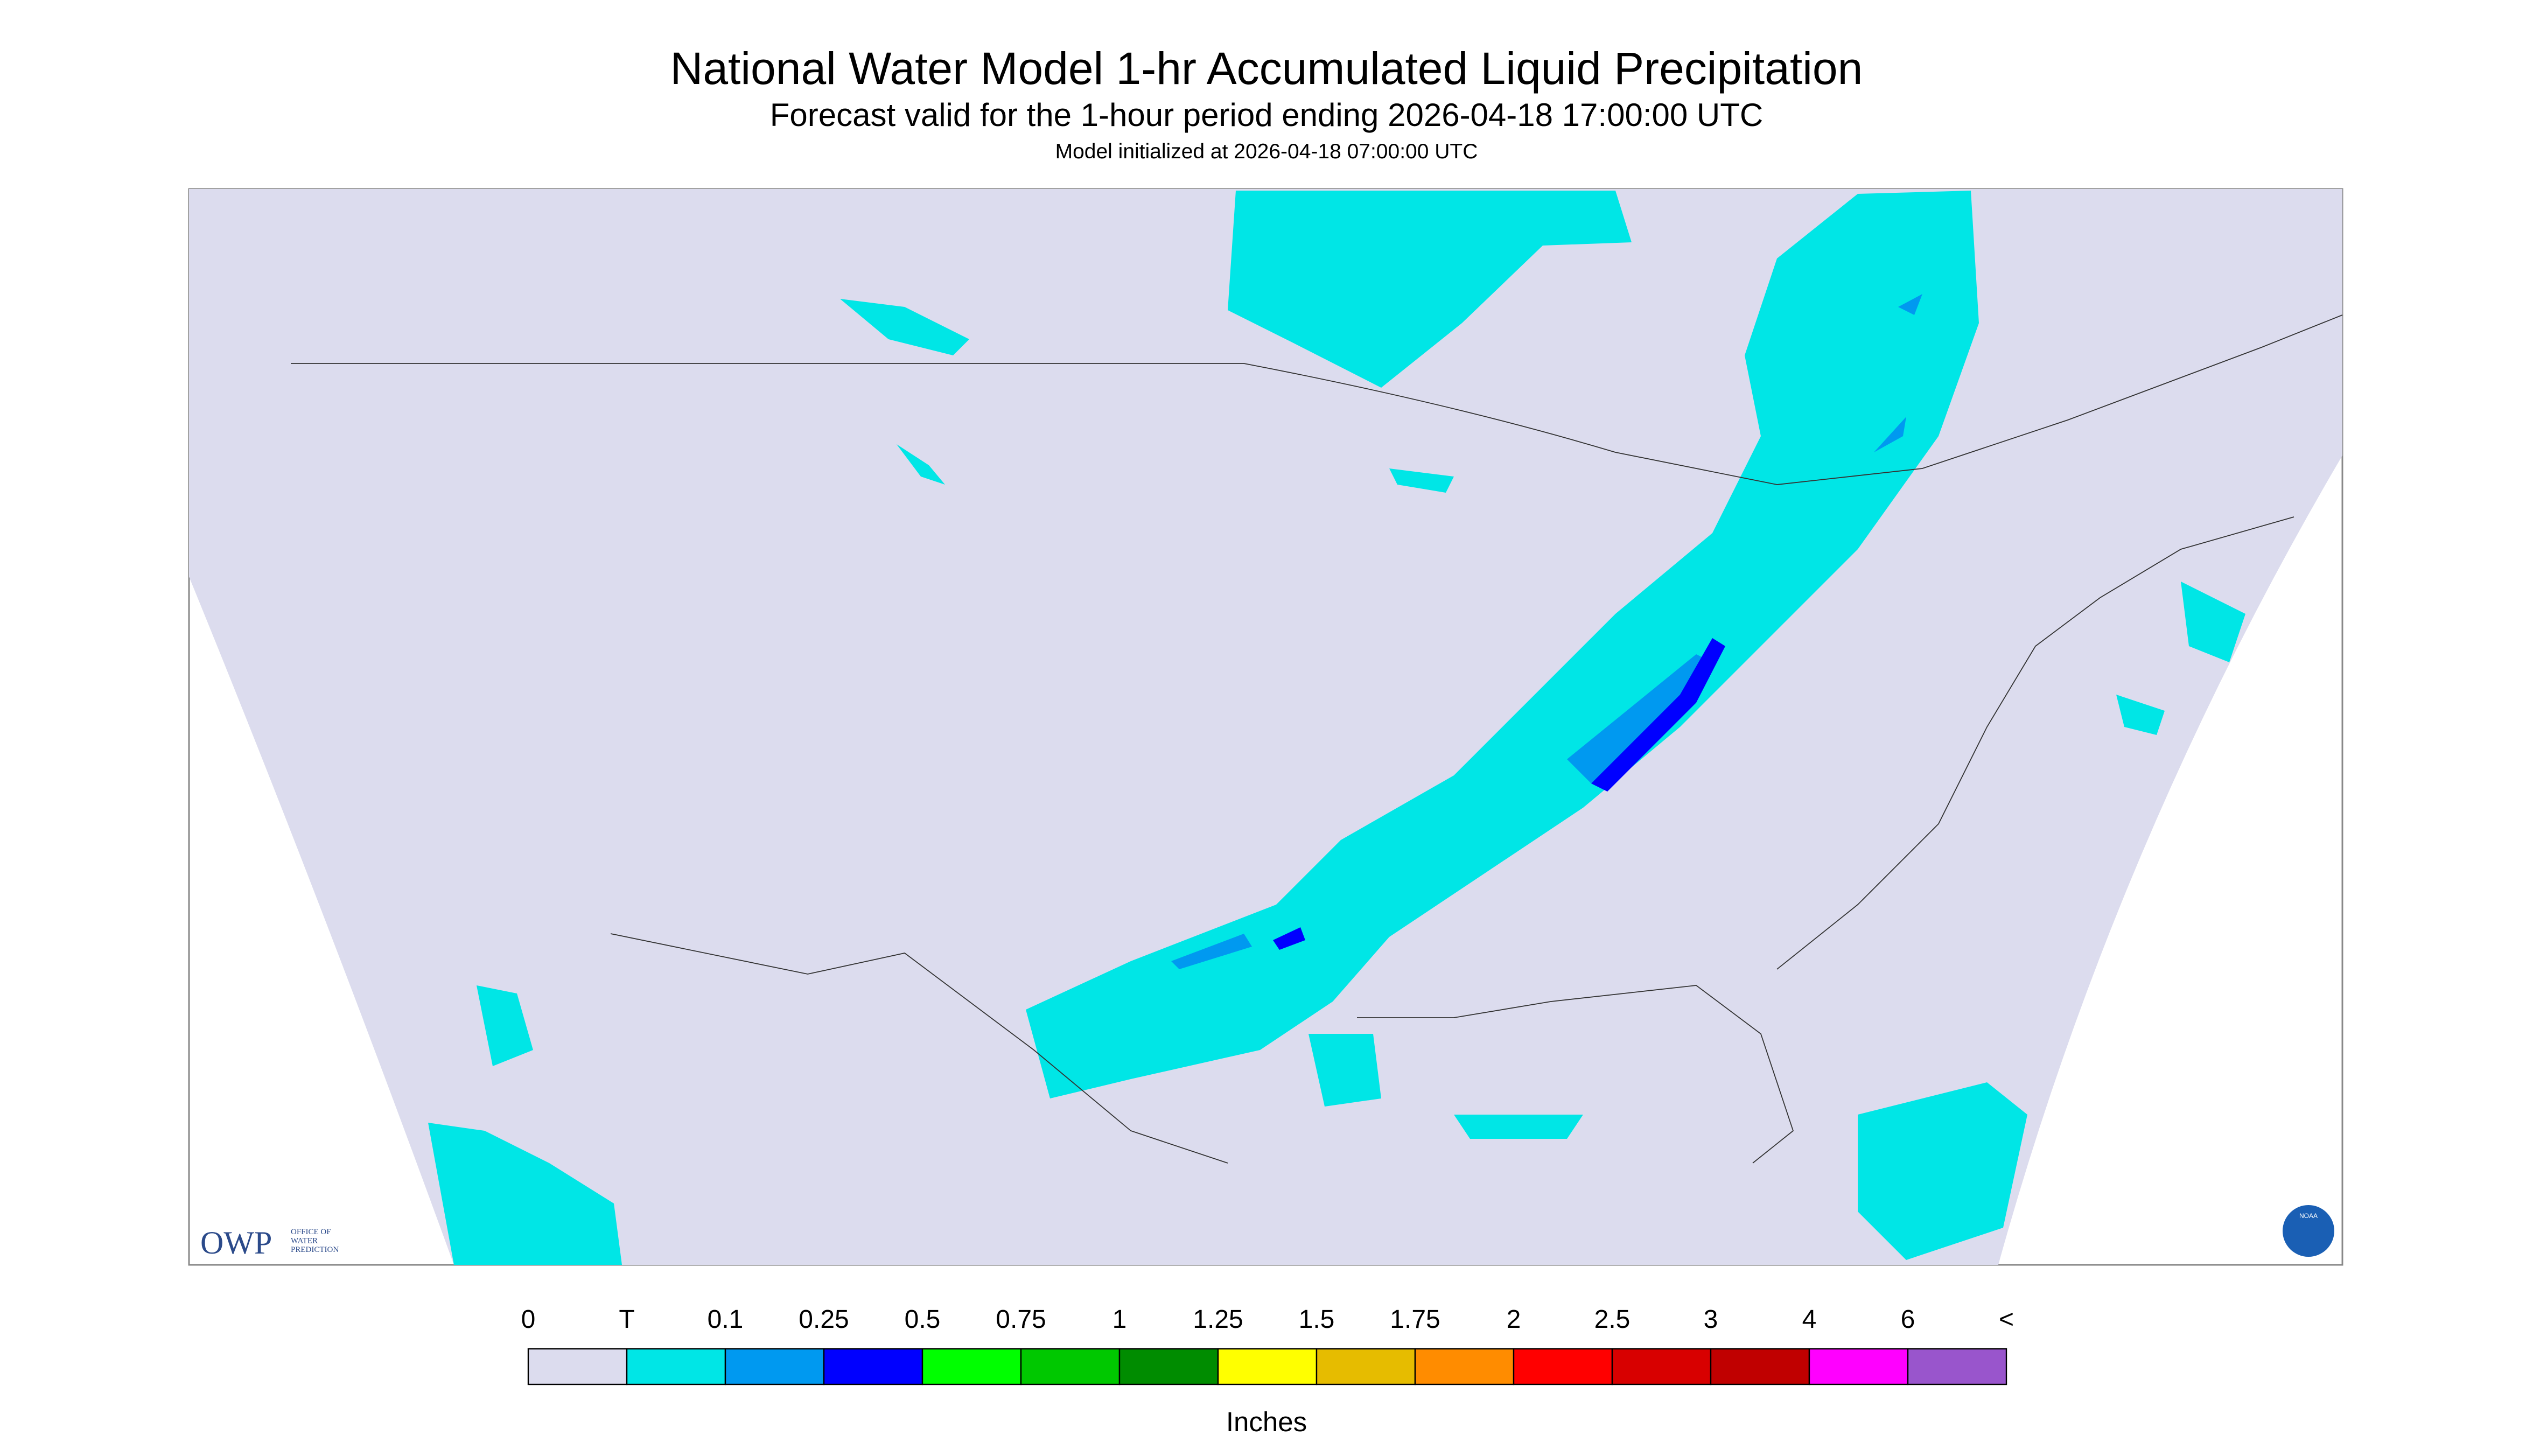 This screenshot has height=1456, width=2533. I want to click on legend-label: 0.25, so click(824, 1319).